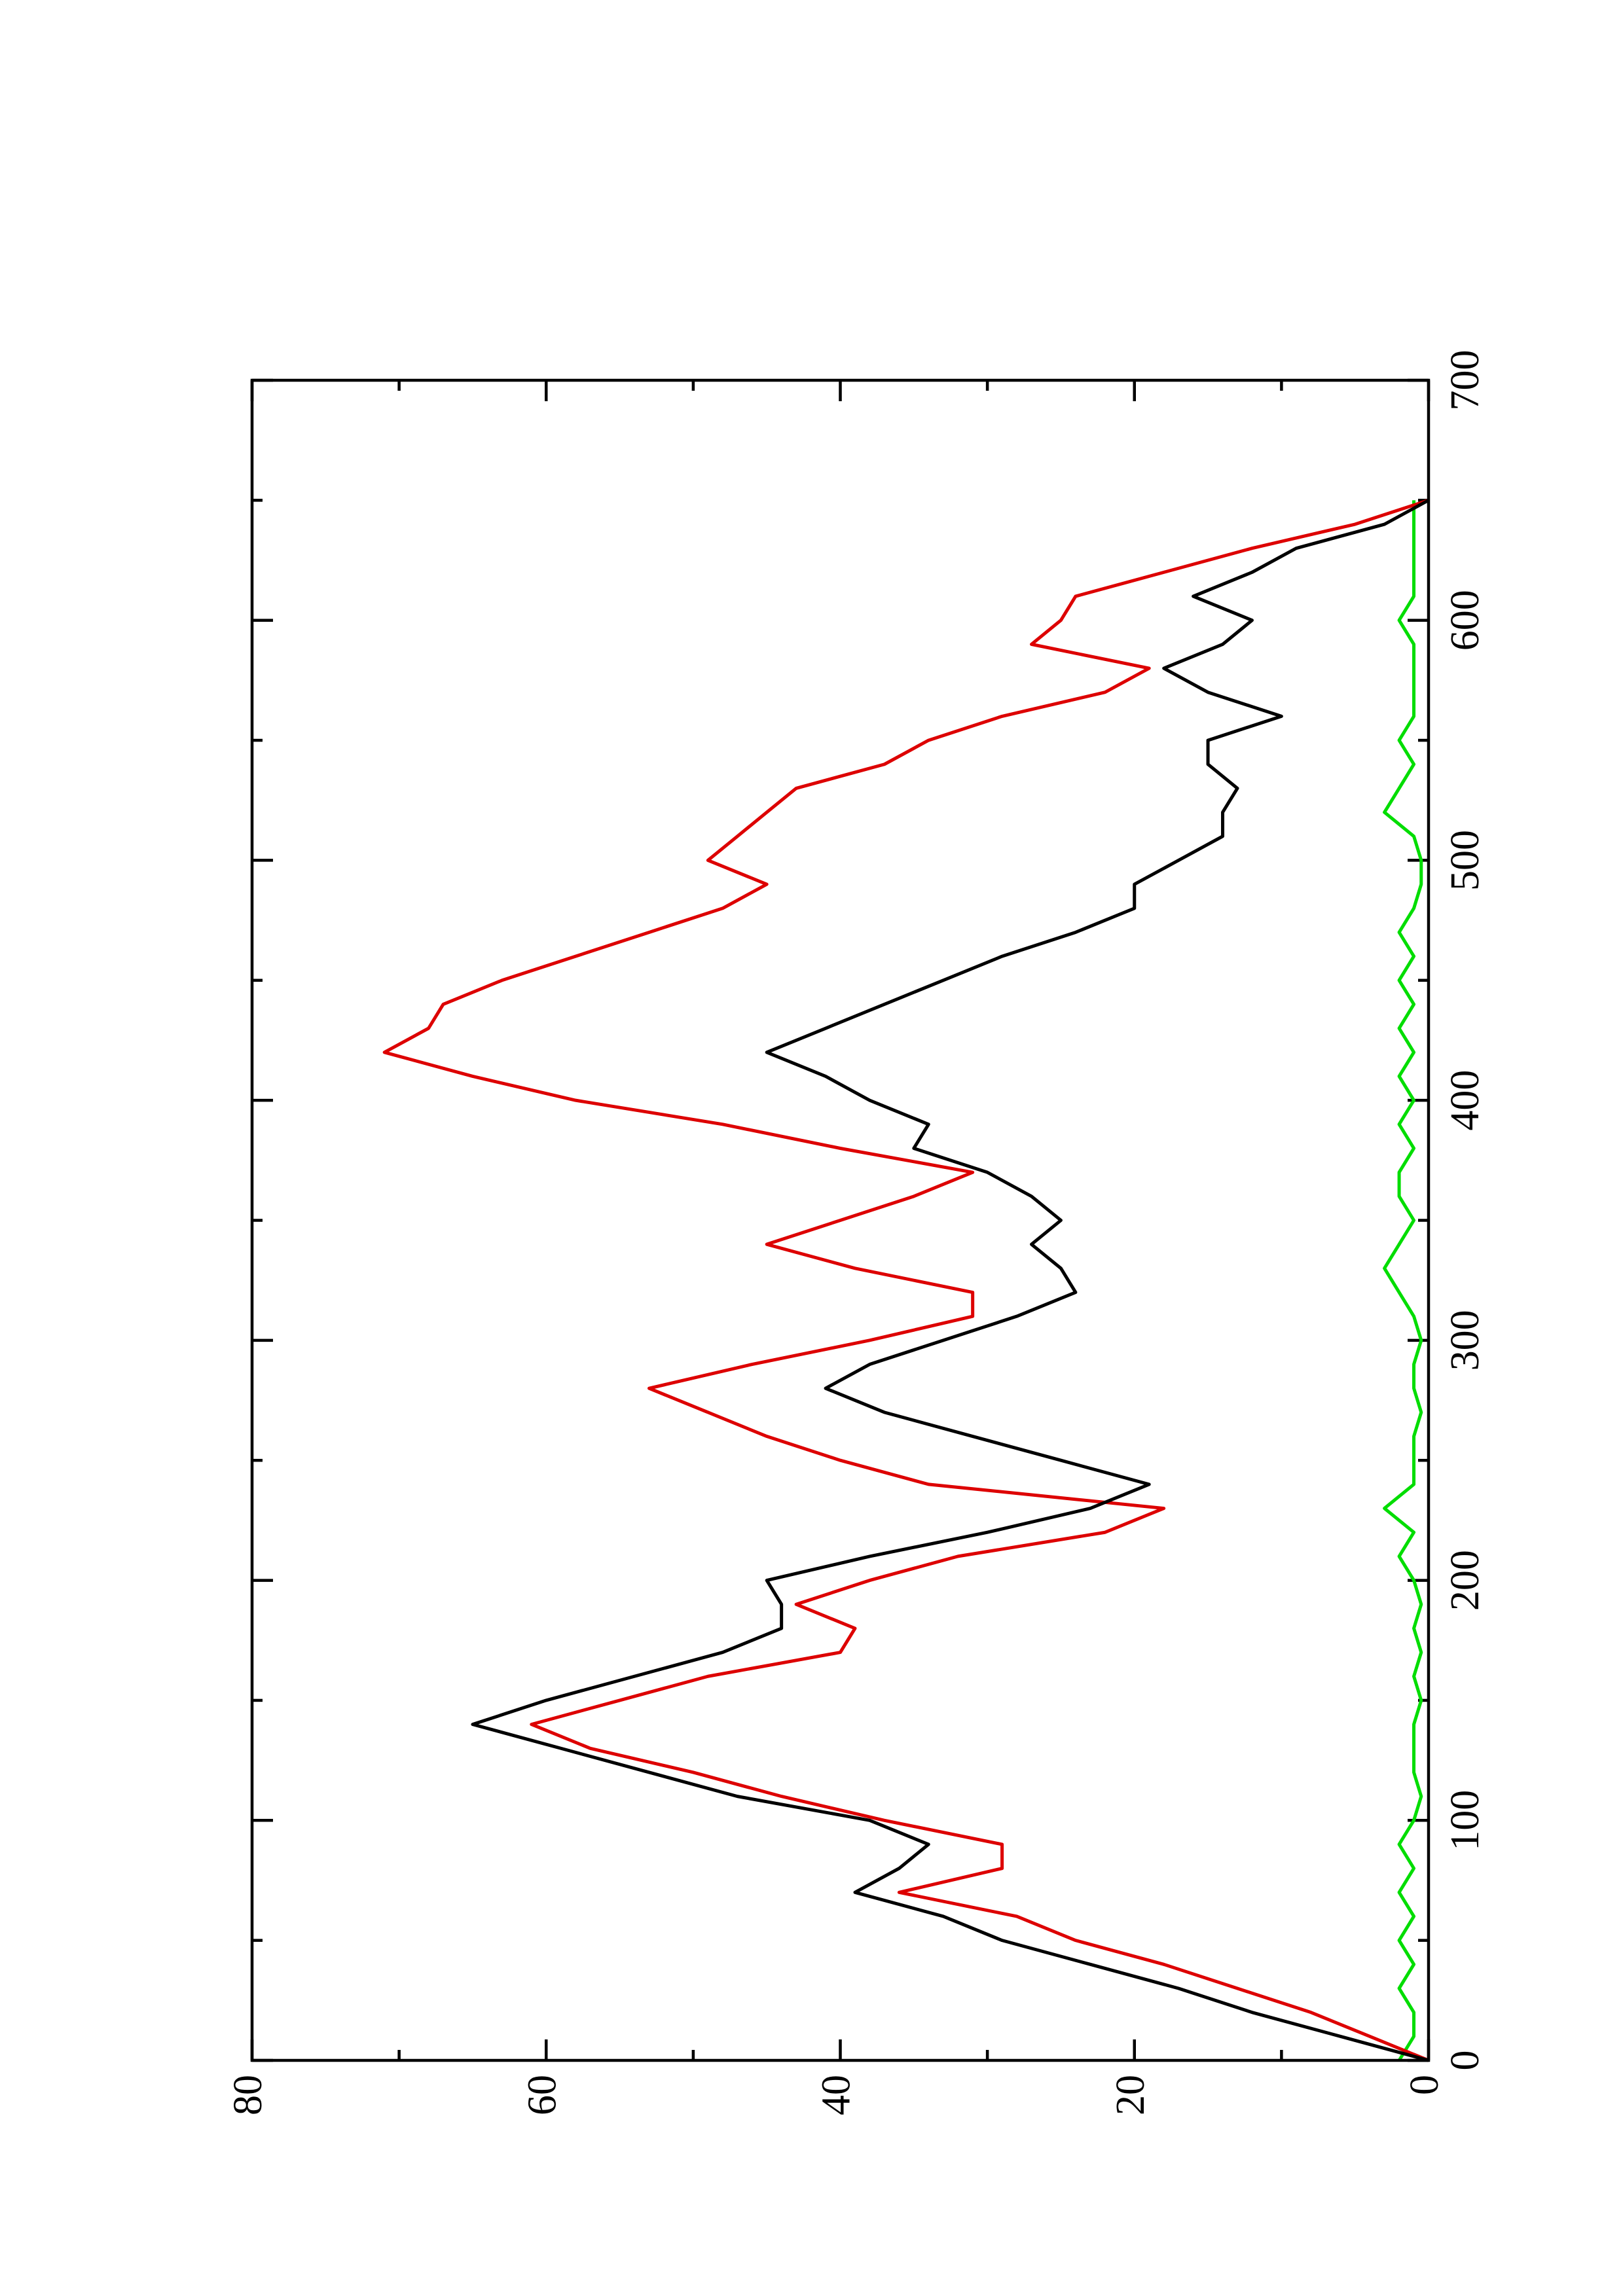 This screenshot has height=2296, width=1623. Describe the element at coordinates (1424, 2085) in the screenshot. I see `y-tick-label: 0` at that location.